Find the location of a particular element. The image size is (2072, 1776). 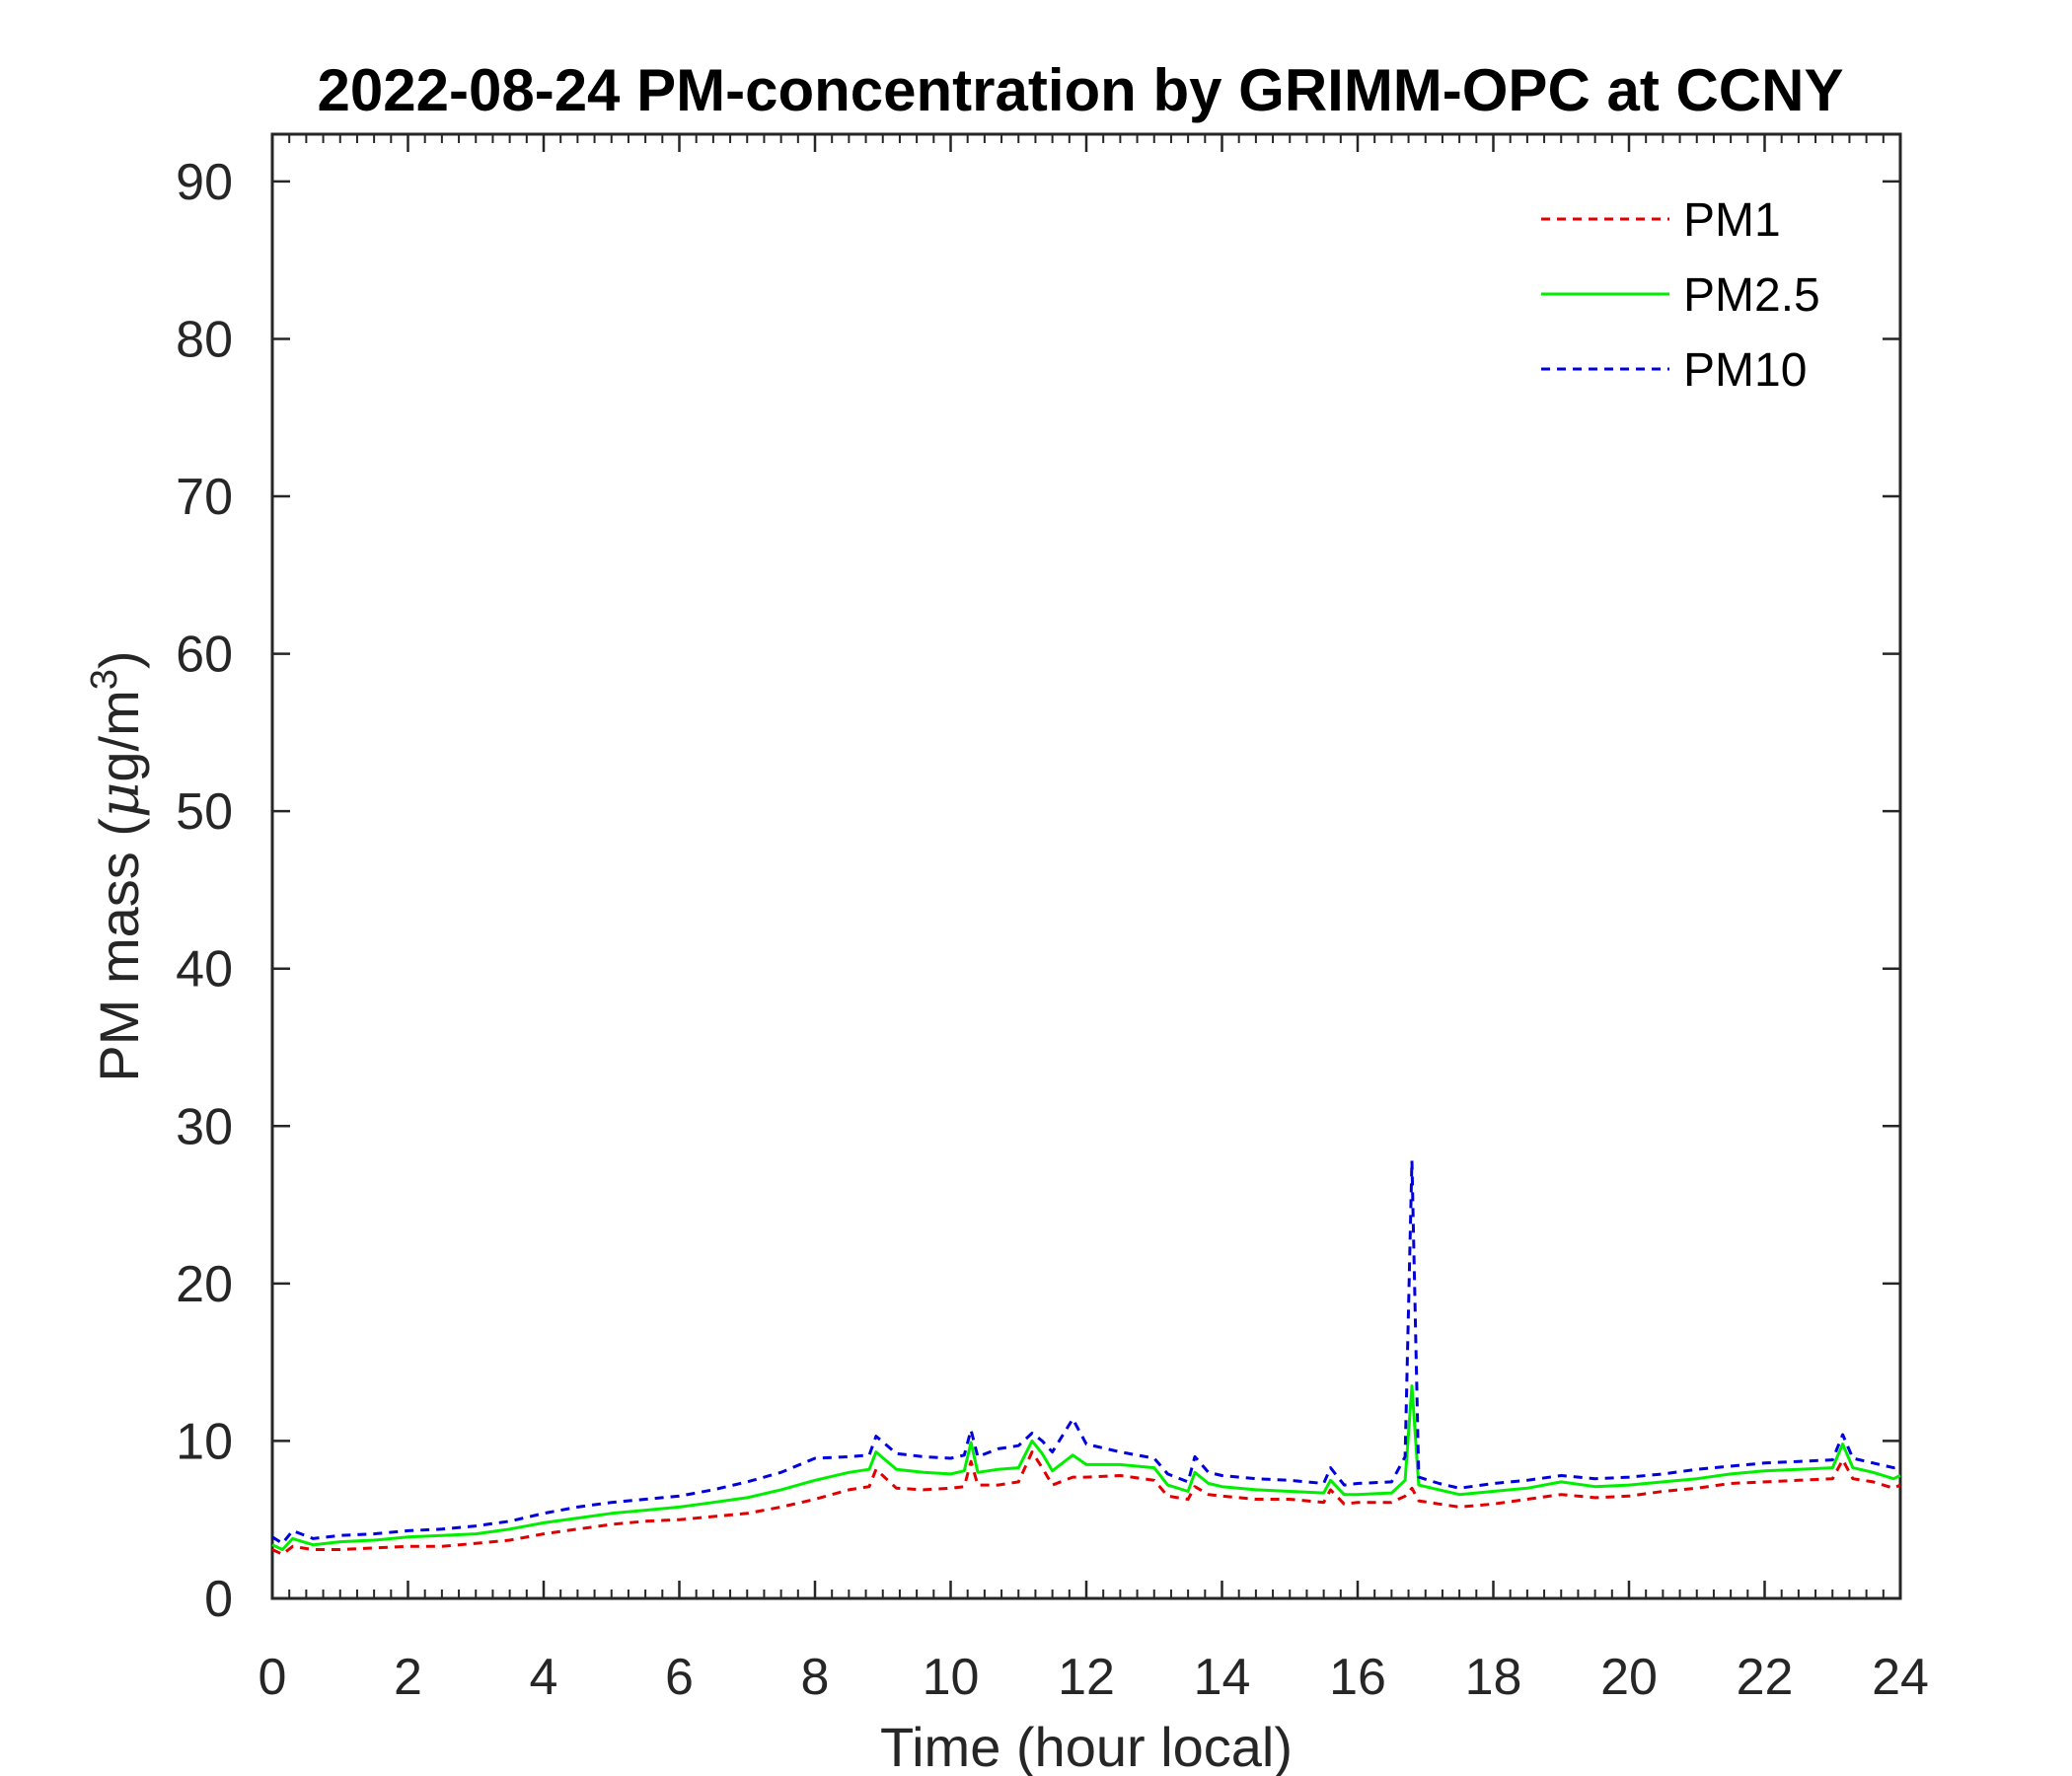

y-tick-label: 10 is located at coordinates (205, 1441).